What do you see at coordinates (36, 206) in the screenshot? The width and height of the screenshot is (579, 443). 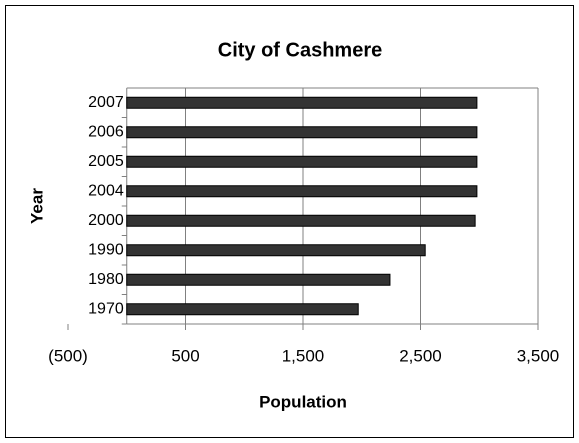 I see `y-axis-title: Year` at bounding box center [36, 206].